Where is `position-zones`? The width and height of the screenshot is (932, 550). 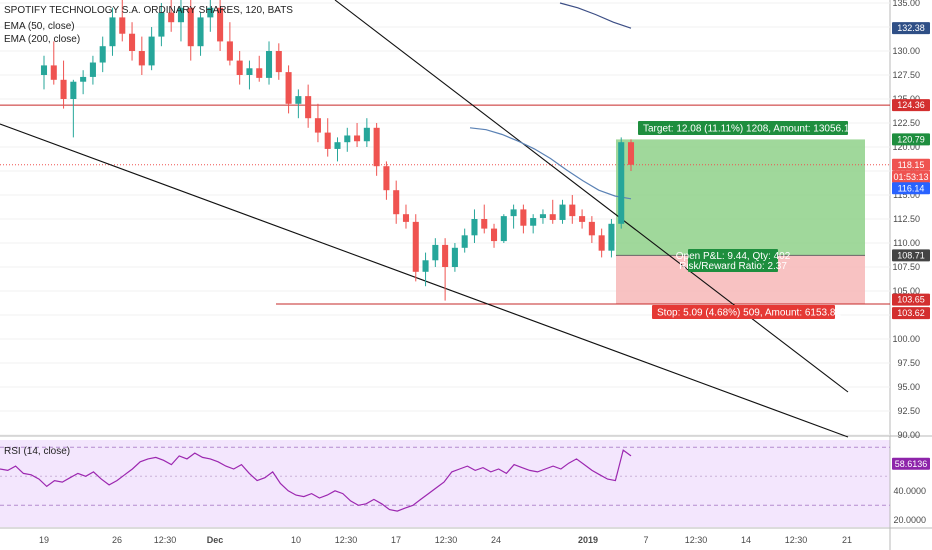 position-zones is located at coordinates (740, 222).